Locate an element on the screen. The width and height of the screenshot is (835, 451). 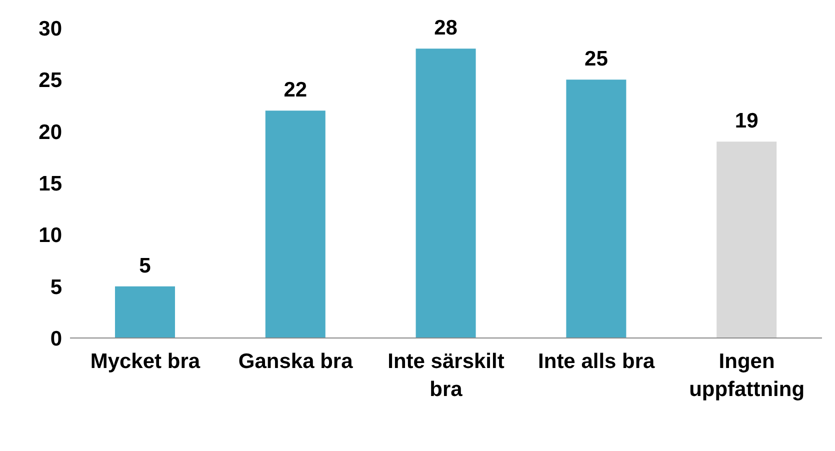
y-tick-label: 25 is located at coordinates (50, 80).